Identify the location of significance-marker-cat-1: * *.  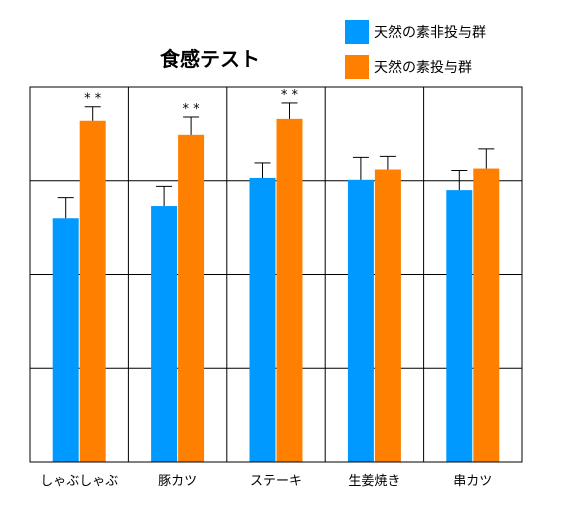
(93, 99).